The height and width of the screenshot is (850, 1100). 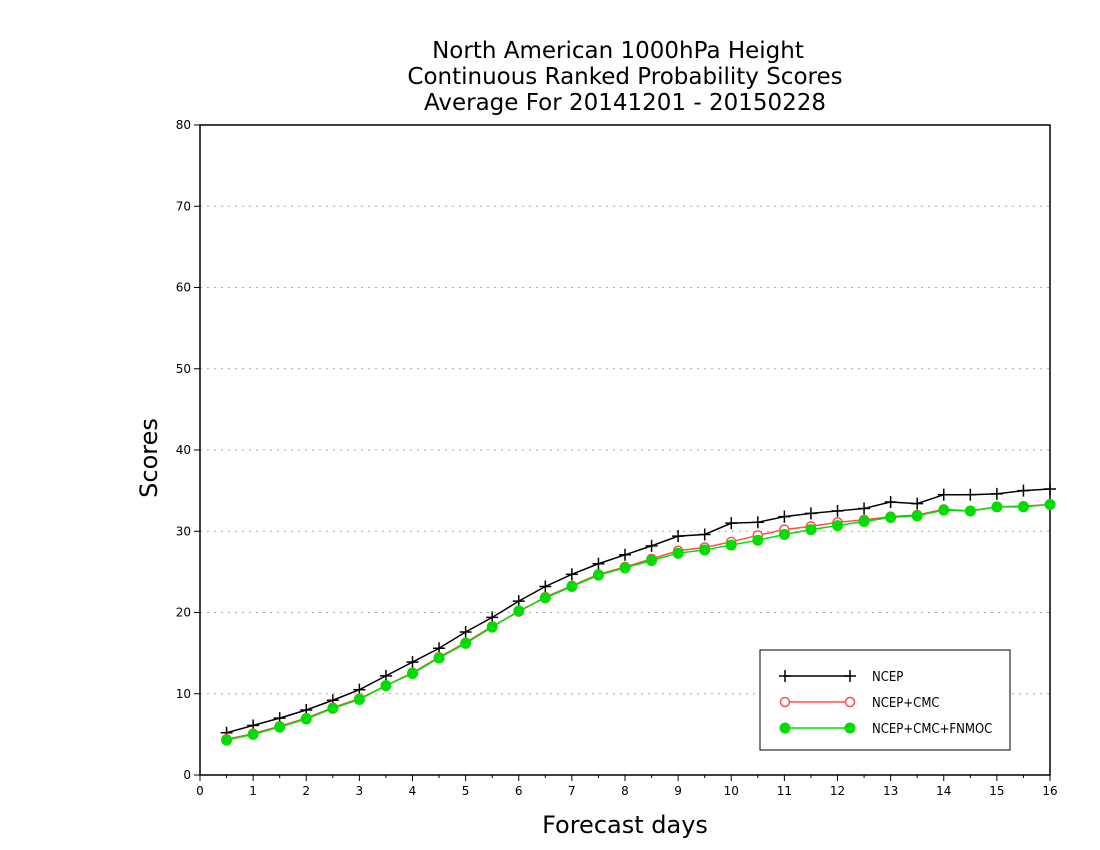 I want to click on y-tick-label: 10, so click(x=183, y=694).